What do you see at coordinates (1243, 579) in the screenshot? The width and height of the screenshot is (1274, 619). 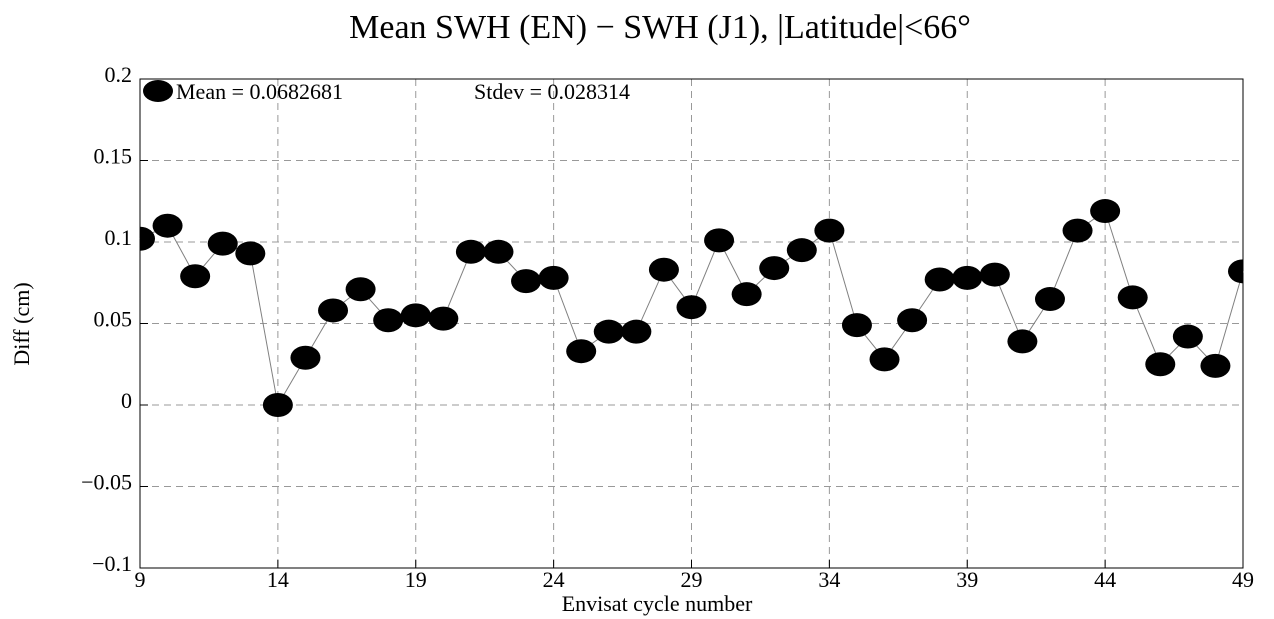 I see `x-tick-label: 49` at bounding box center [1243, 579].